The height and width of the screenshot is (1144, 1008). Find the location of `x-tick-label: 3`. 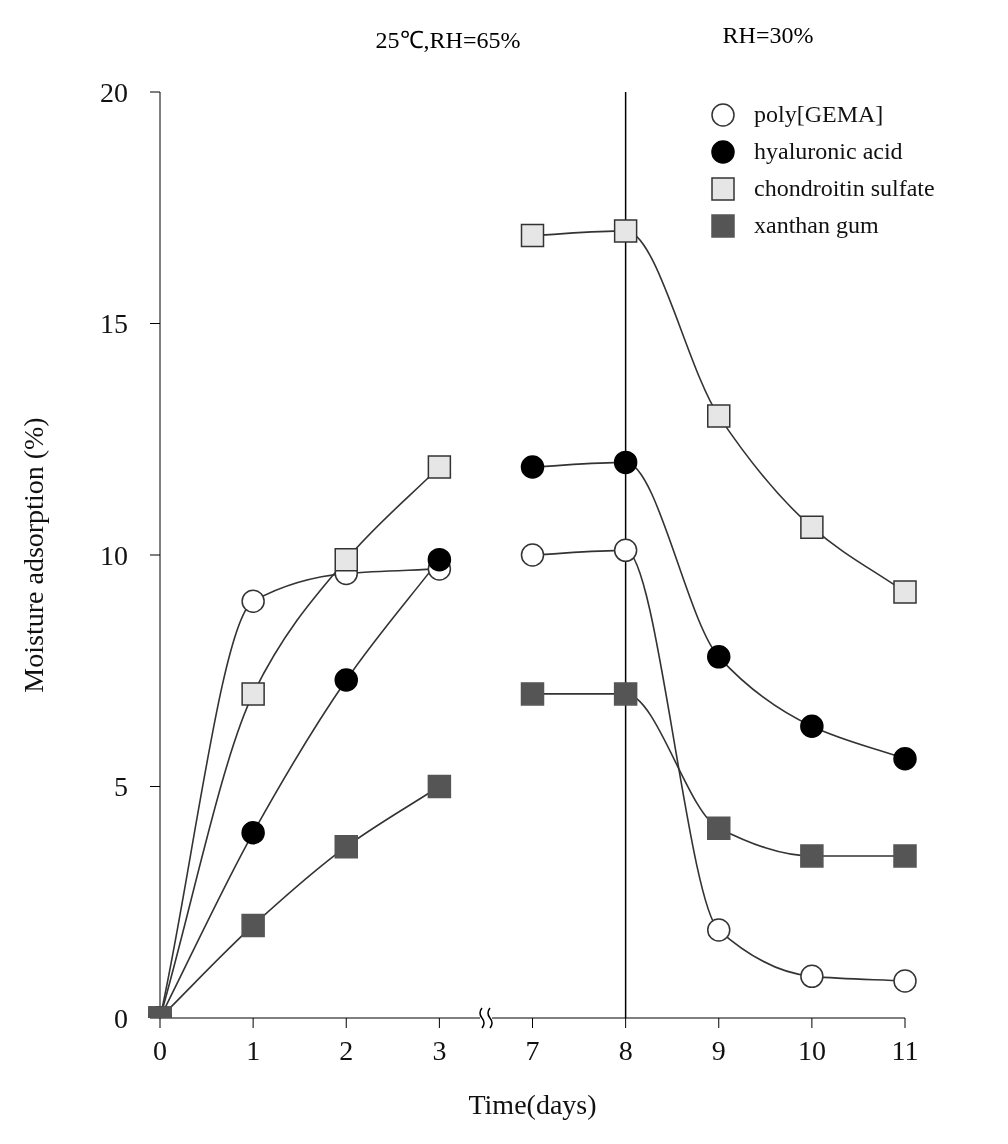

x-tick-label: 3 is located at coordinates (439, 1050).